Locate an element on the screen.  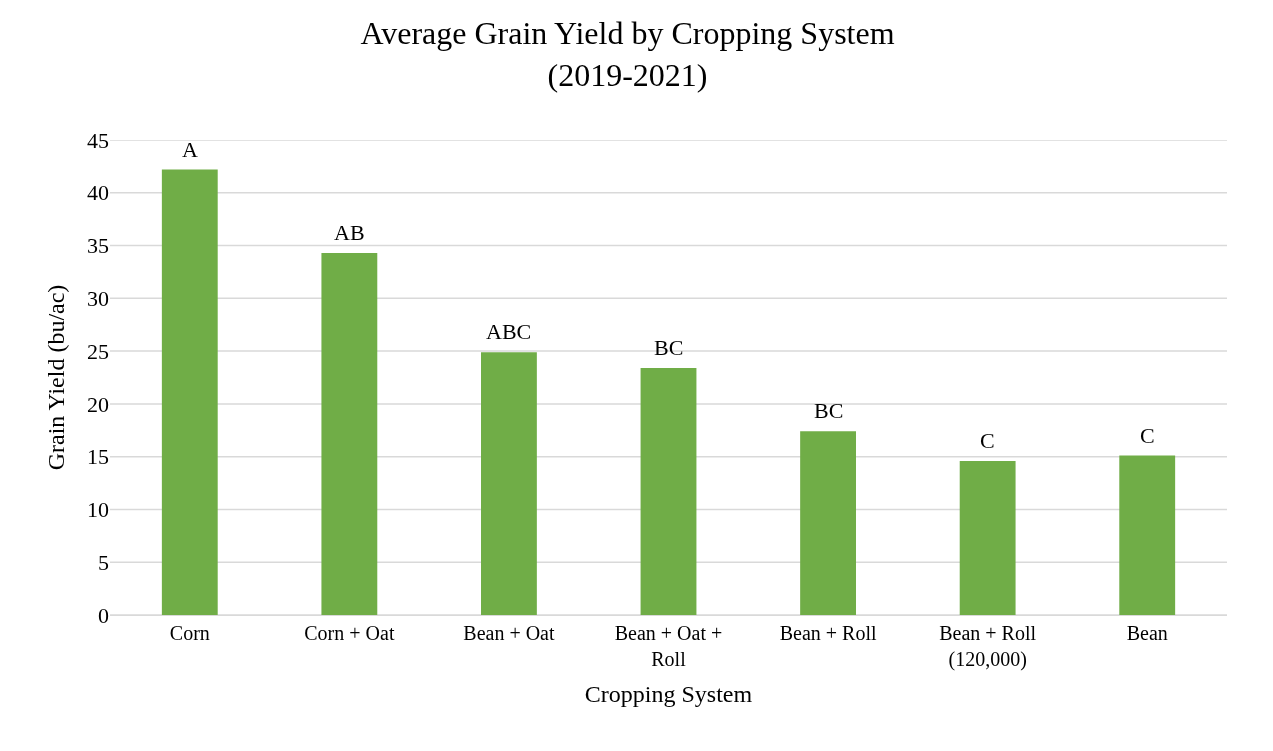
x-tick-label: Corn is located at coordinates (189, 633).